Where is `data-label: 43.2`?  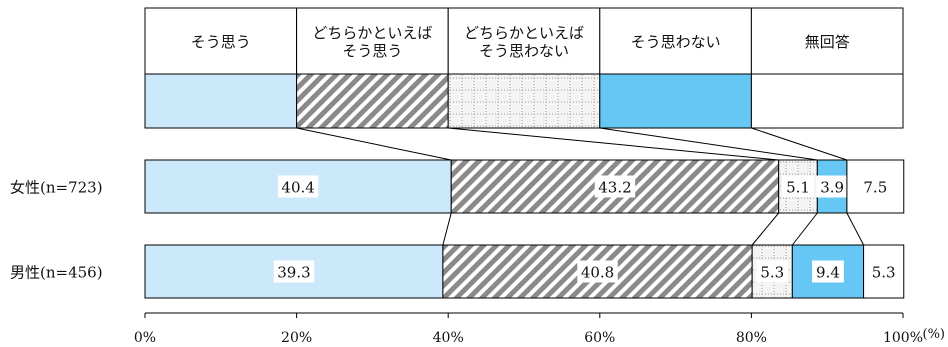 data-label: 43.2 is located at coordinates (614, 188).